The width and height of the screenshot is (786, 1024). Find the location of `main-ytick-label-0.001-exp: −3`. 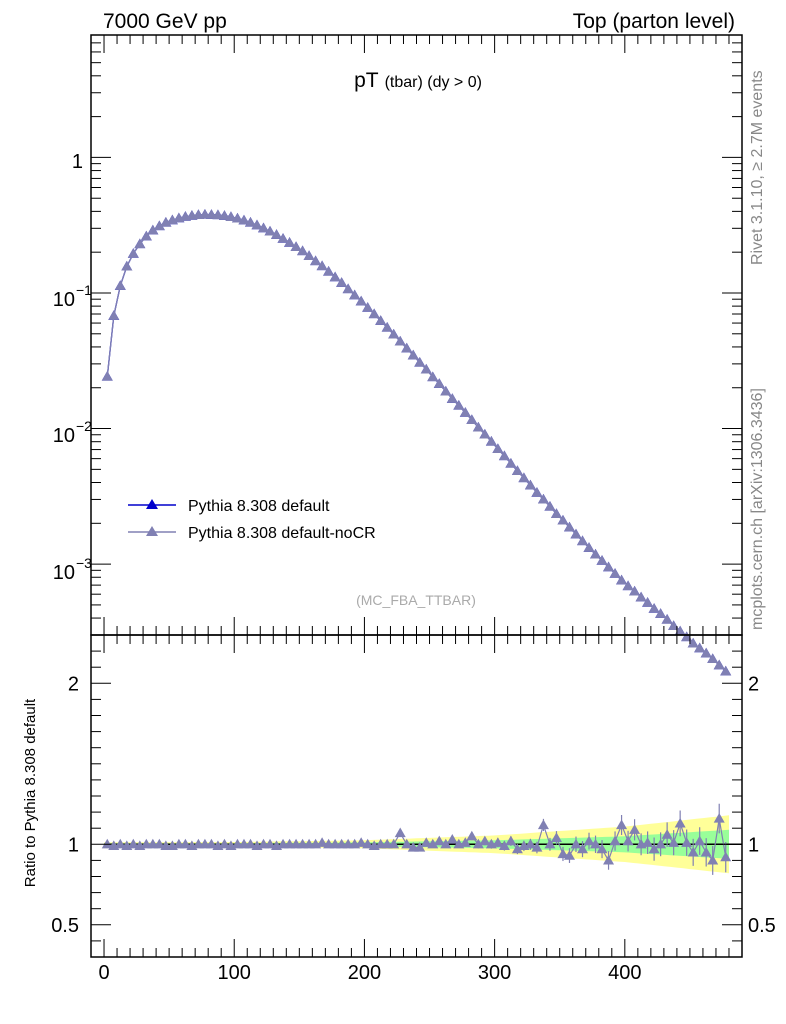

main-ytick-label-0.001-exp: −3 is located at coordinates (84, 563).